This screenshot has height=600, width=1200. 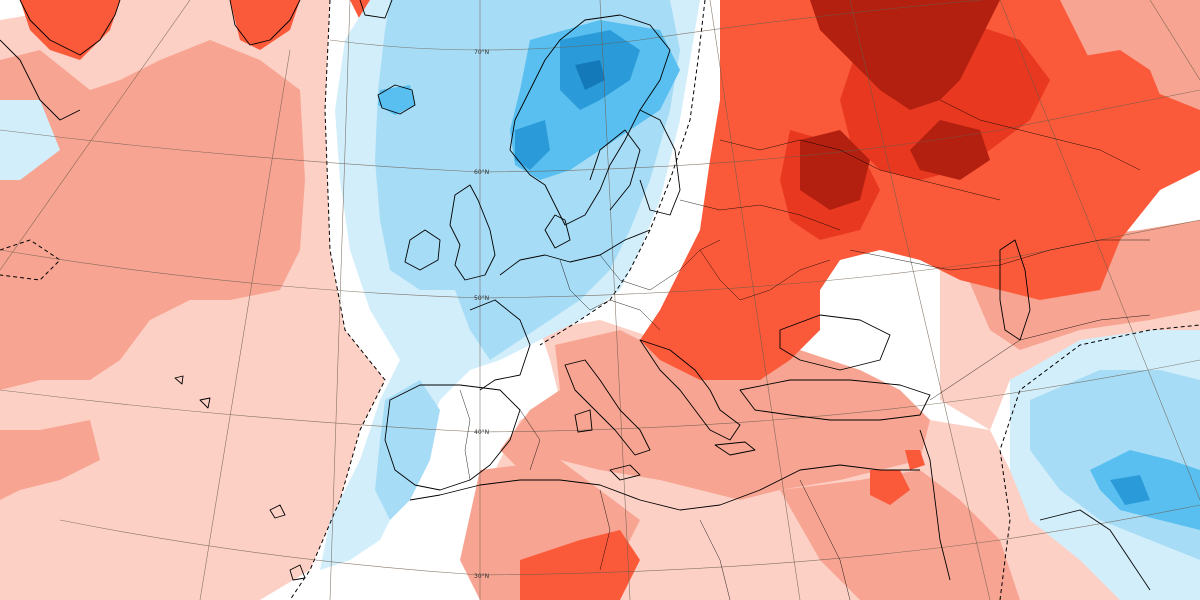 What do you see at coordinates (481, 52) in the screenshot?
I see `lat-label-70: 70°N` at bounding box center [481, 52].